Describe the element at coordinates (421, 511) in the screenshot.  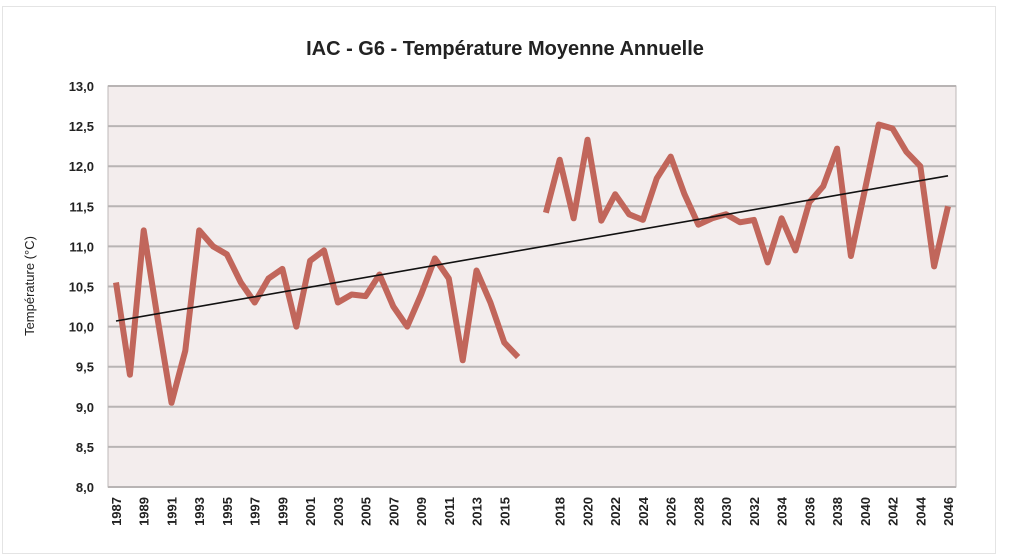
I see `x-tick-label: 2009` at that location.